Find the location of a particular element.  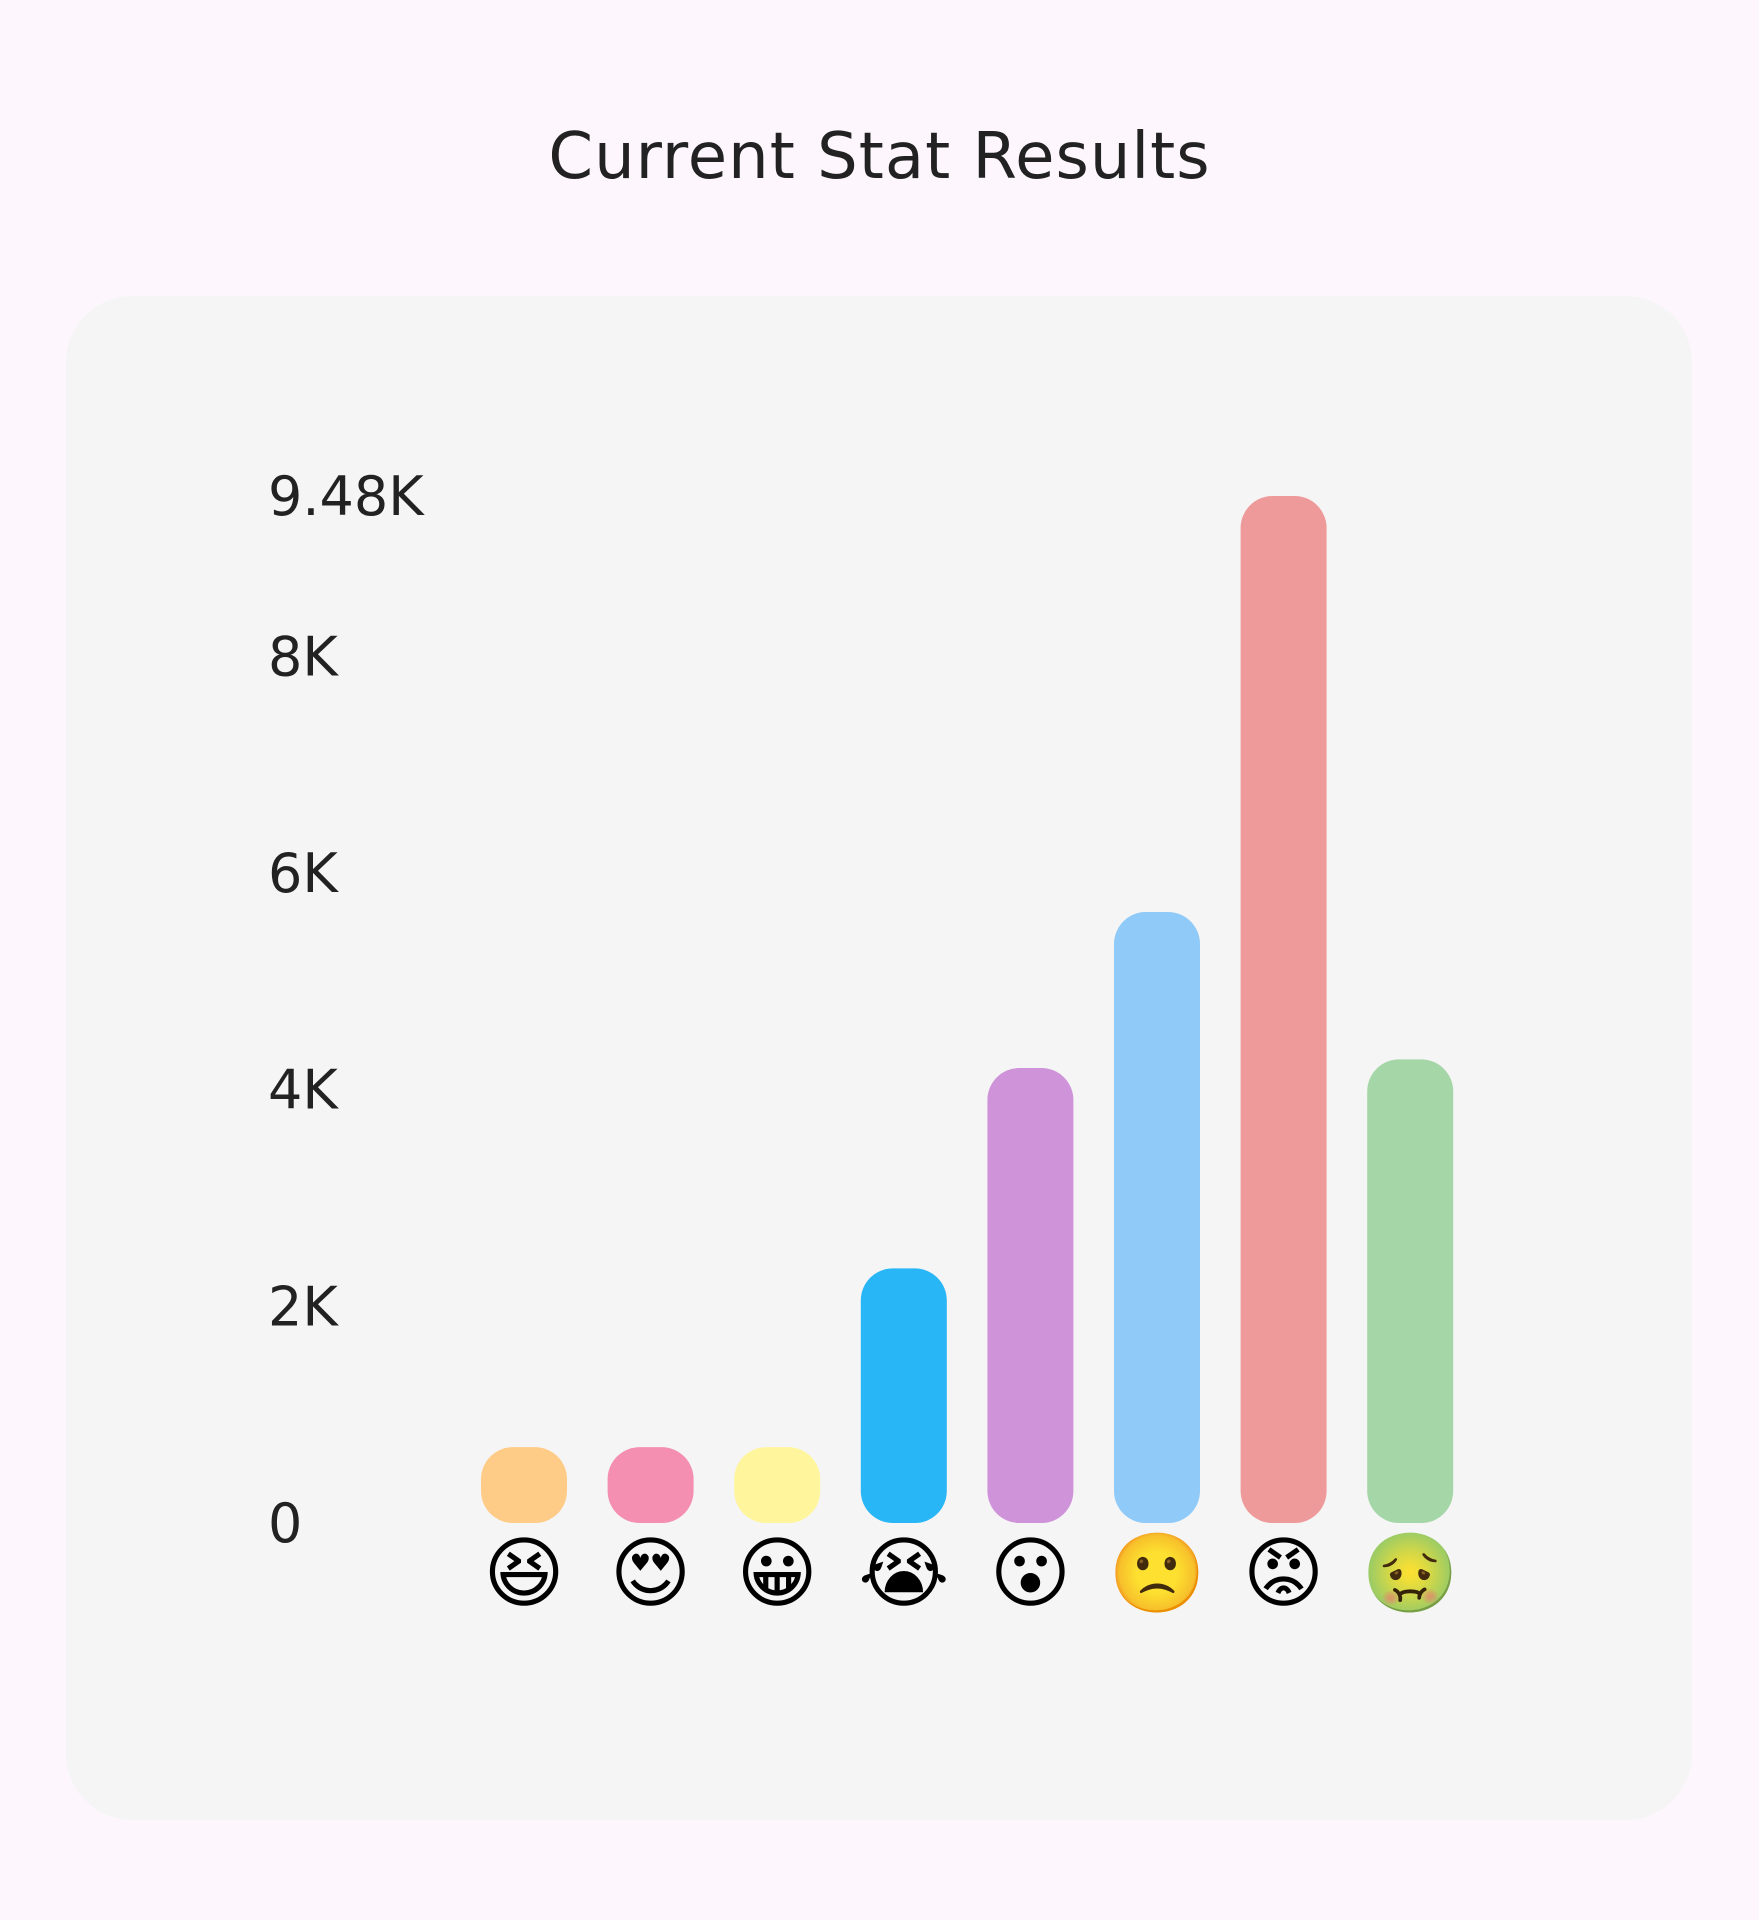

angry-face-icon: 😡 is located at coordinates (1283, 1574).